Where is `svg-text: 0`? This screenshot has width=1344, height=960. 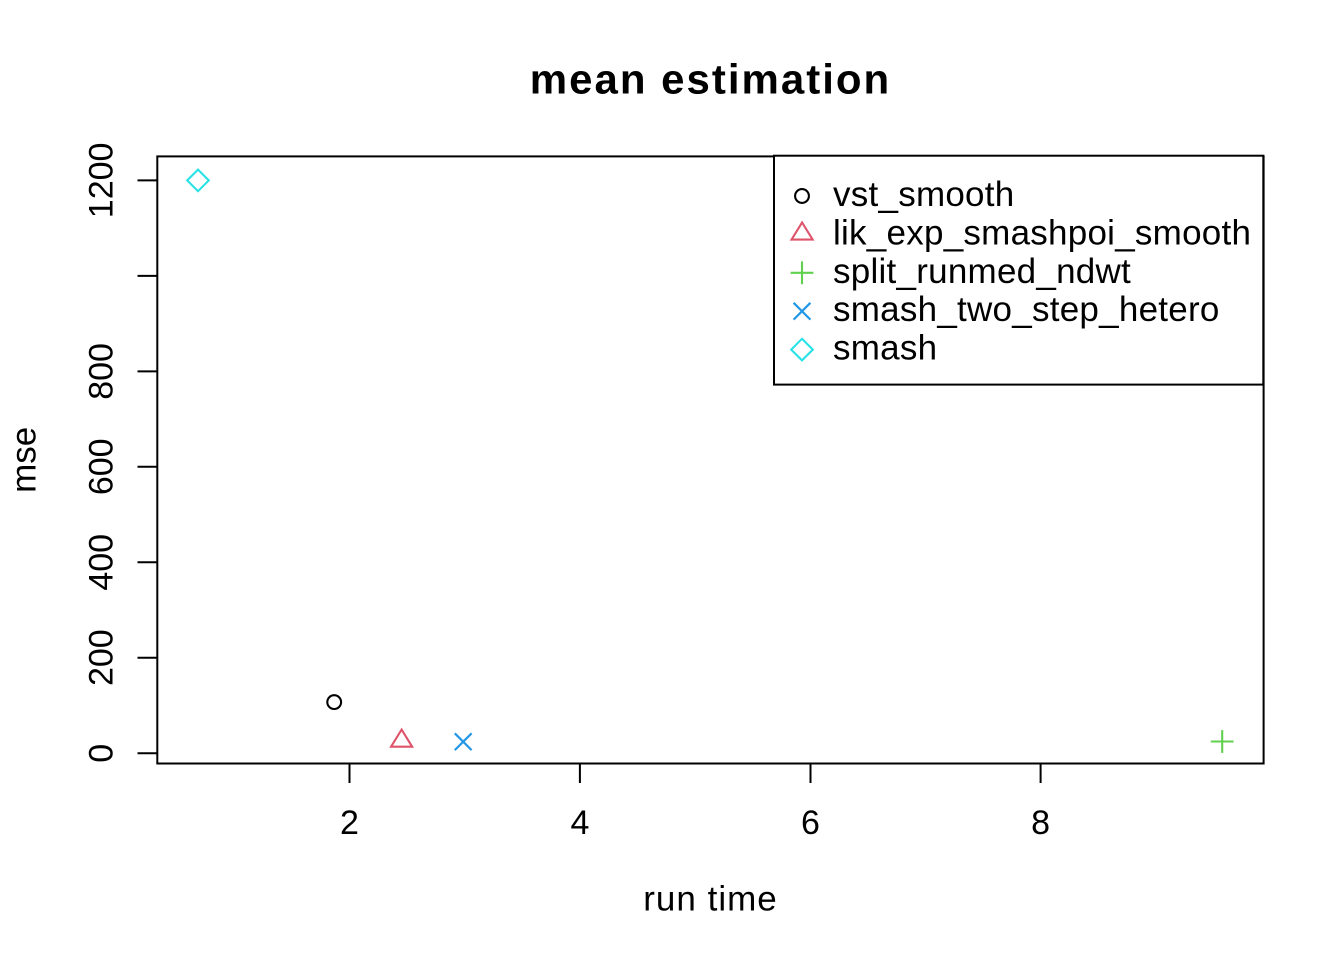 svg-text: 0 is located at coordinates (102, 753).